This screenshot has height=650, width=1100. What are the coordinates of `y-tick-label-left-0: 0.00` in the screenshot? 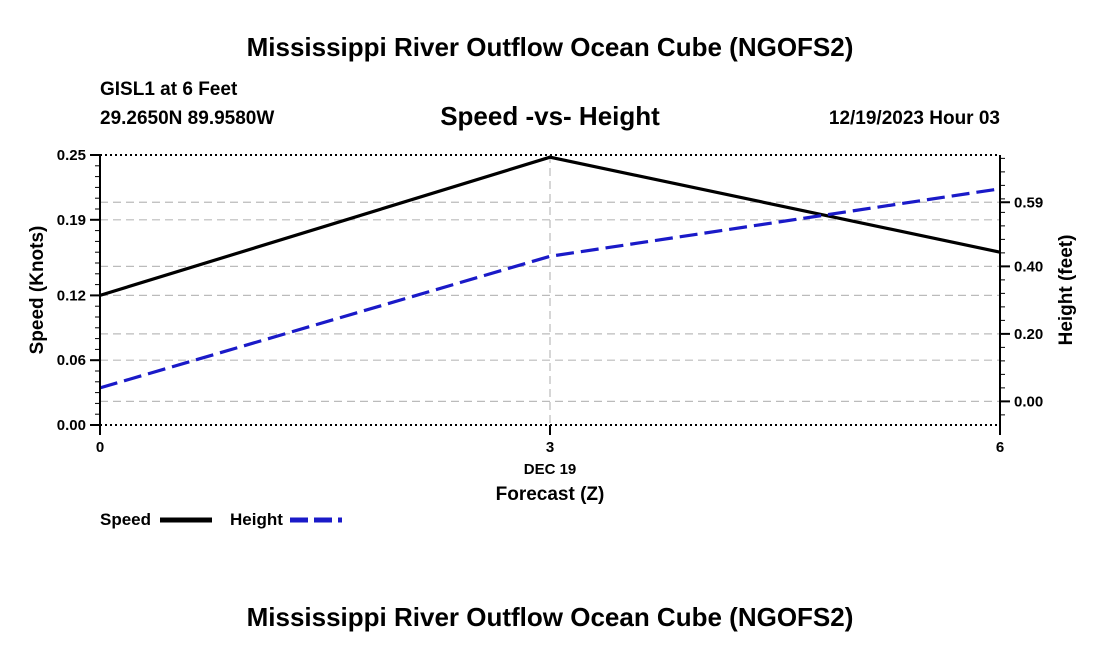 It's located at (71, 425).